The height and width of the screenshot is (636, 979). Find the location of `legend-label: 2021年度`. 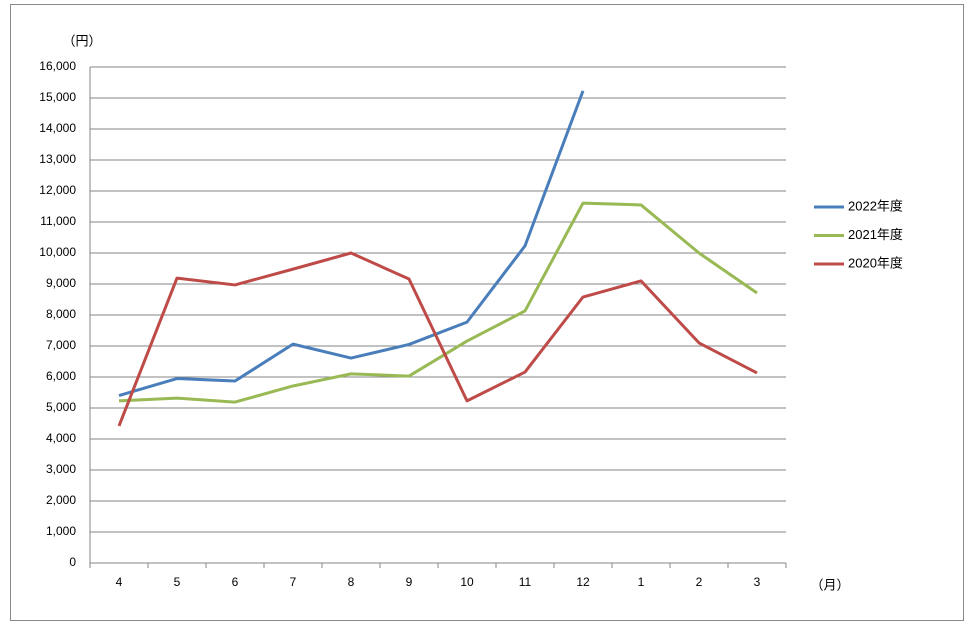

legend-label: 2021年度 is located at coordinates (875, 234).